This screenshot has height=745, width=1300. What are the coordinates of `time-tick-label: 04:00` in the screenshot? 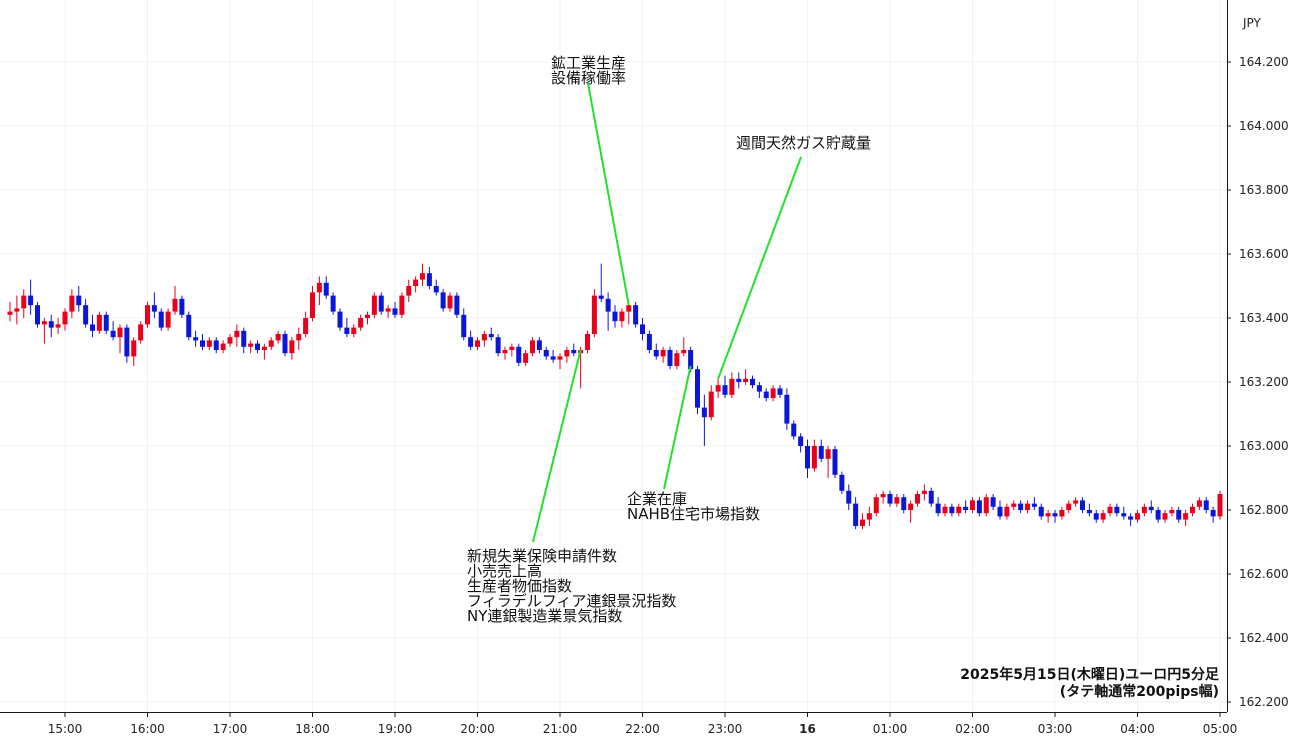 It's located at (1137, 729).